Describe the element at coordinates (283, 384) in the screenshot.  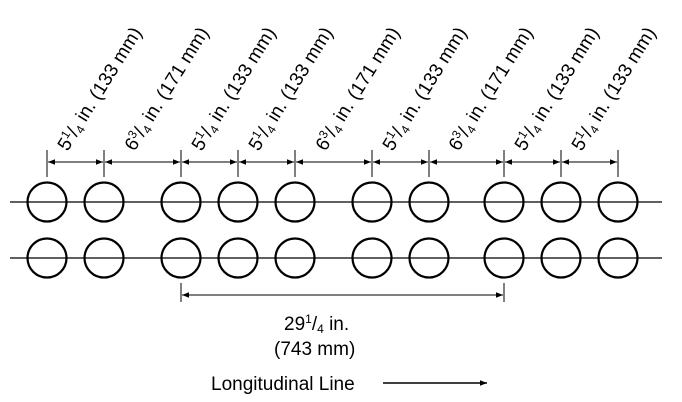
I see `longitudinal-line-label: Longitudinal Line` at that location.